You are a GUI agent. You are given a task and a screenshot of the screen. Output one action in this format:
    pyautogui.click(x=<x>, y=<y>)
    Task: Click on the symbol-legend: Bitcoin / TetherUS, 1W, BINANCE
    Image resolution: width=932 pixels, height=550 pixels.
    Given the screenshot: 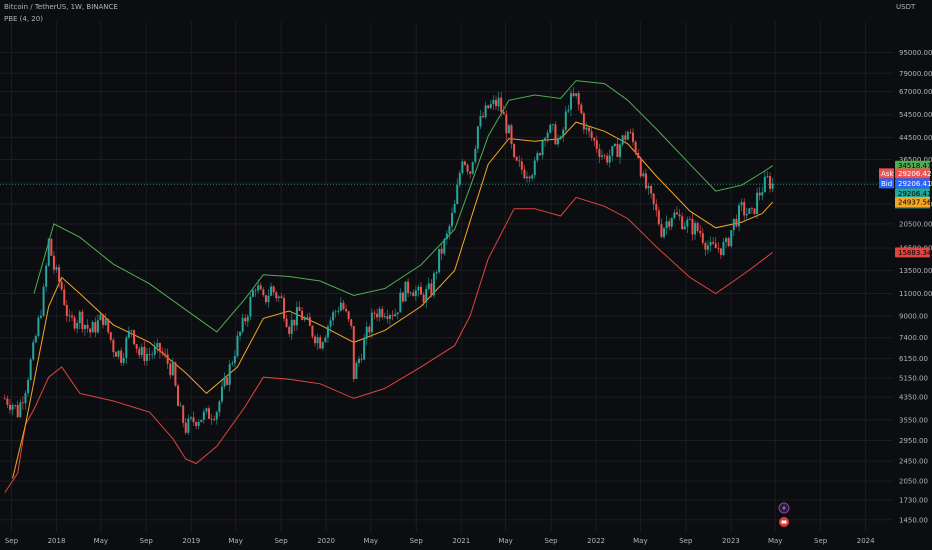 What is the action you would take?
    pyautogui.click(x=61, y=7)
    